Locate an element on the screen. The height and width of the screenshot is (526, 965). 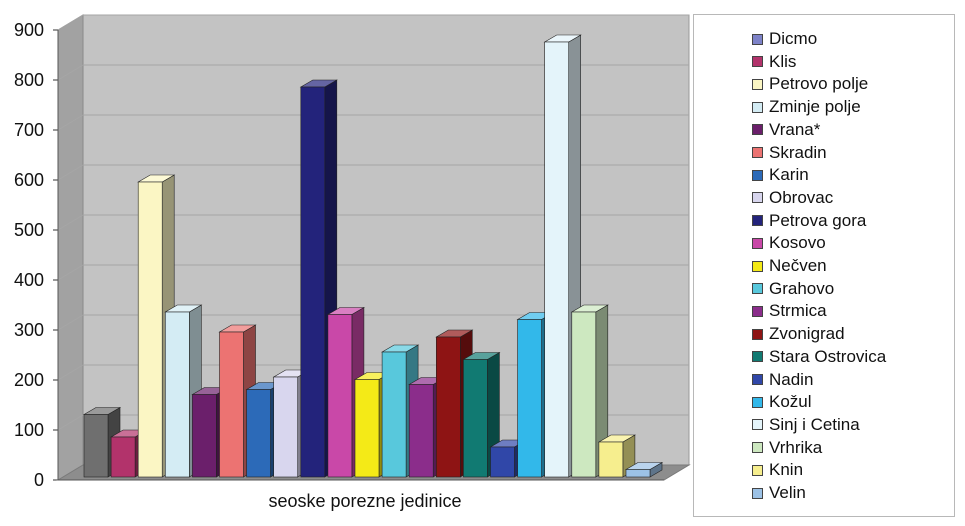
legend-item: Velin is located at coordinates (779, 493).